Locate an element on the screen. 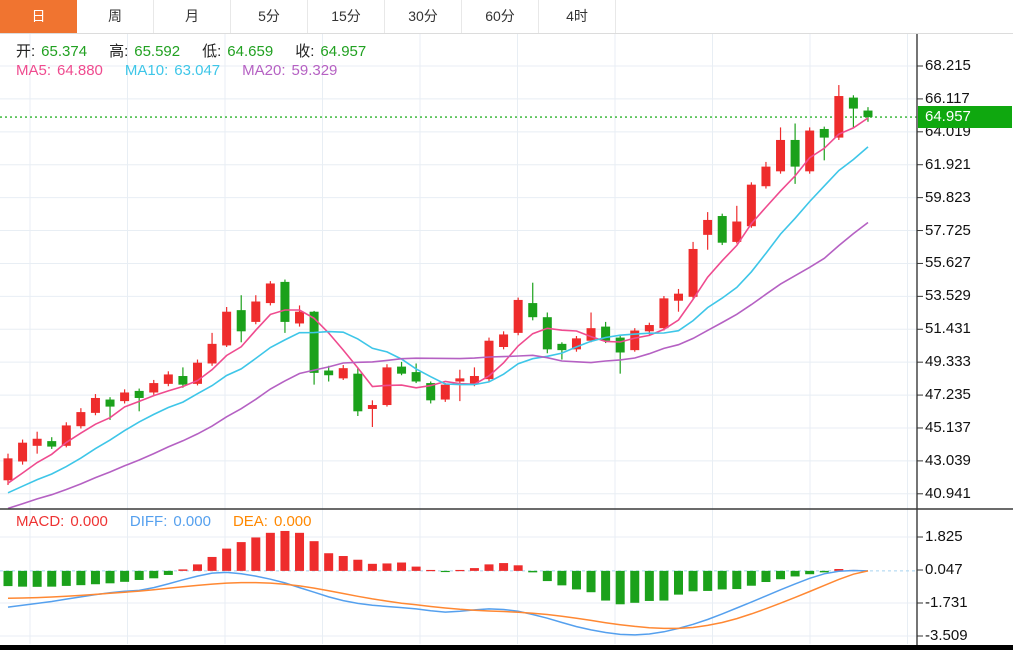 The height and width of the screenshot is (650, 1013). price-header-close-value: 64.957 is located at coordinates (343, 51).